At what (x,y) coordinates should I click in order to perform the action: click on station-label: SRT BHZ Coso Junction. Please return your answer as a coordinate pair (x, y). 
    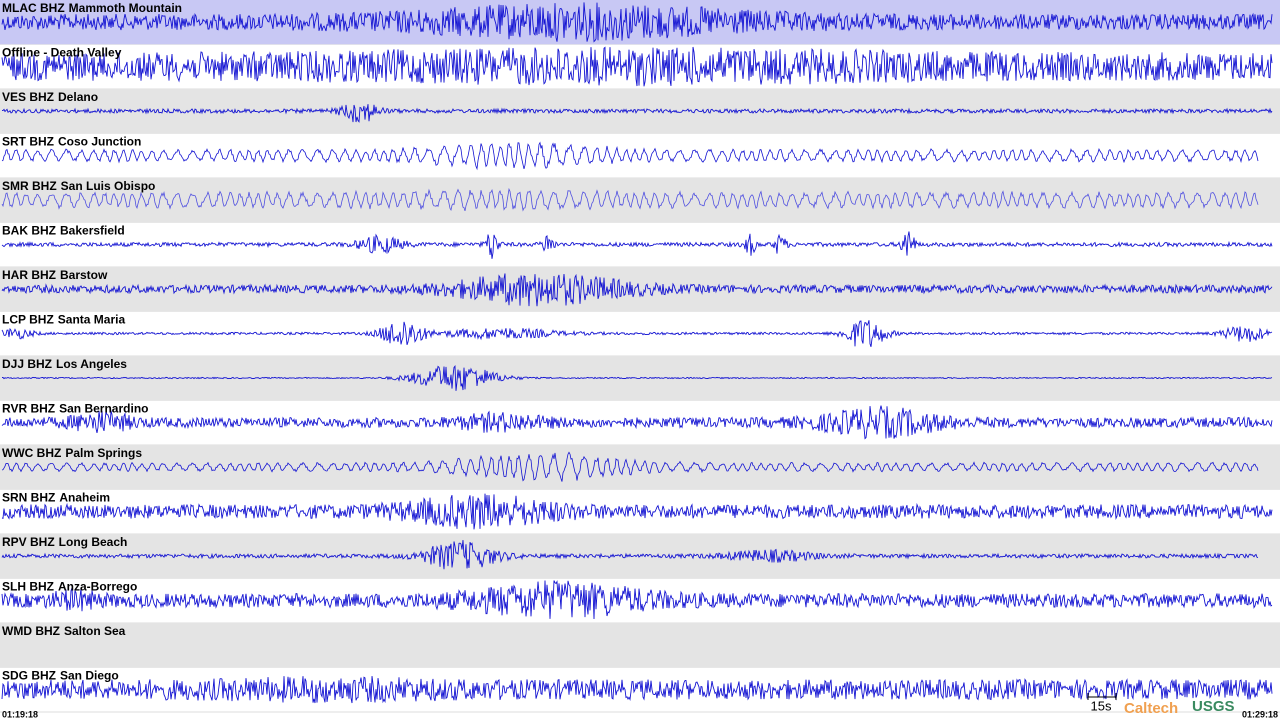
    Looking at the image, I should click on (71, 142).